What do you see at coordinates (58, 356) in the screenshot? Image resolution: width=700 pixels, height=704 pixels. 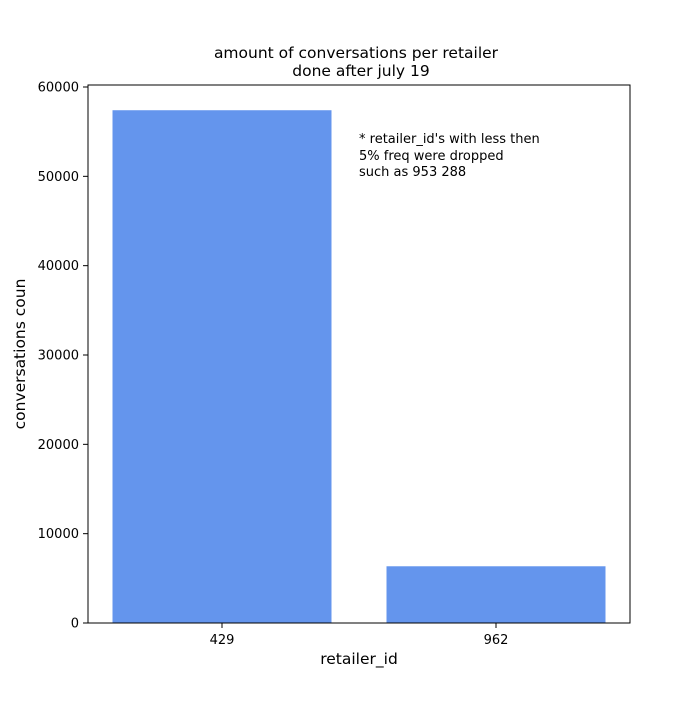 I see `y-tick-label: 30000` at bounding box center [58, 356].